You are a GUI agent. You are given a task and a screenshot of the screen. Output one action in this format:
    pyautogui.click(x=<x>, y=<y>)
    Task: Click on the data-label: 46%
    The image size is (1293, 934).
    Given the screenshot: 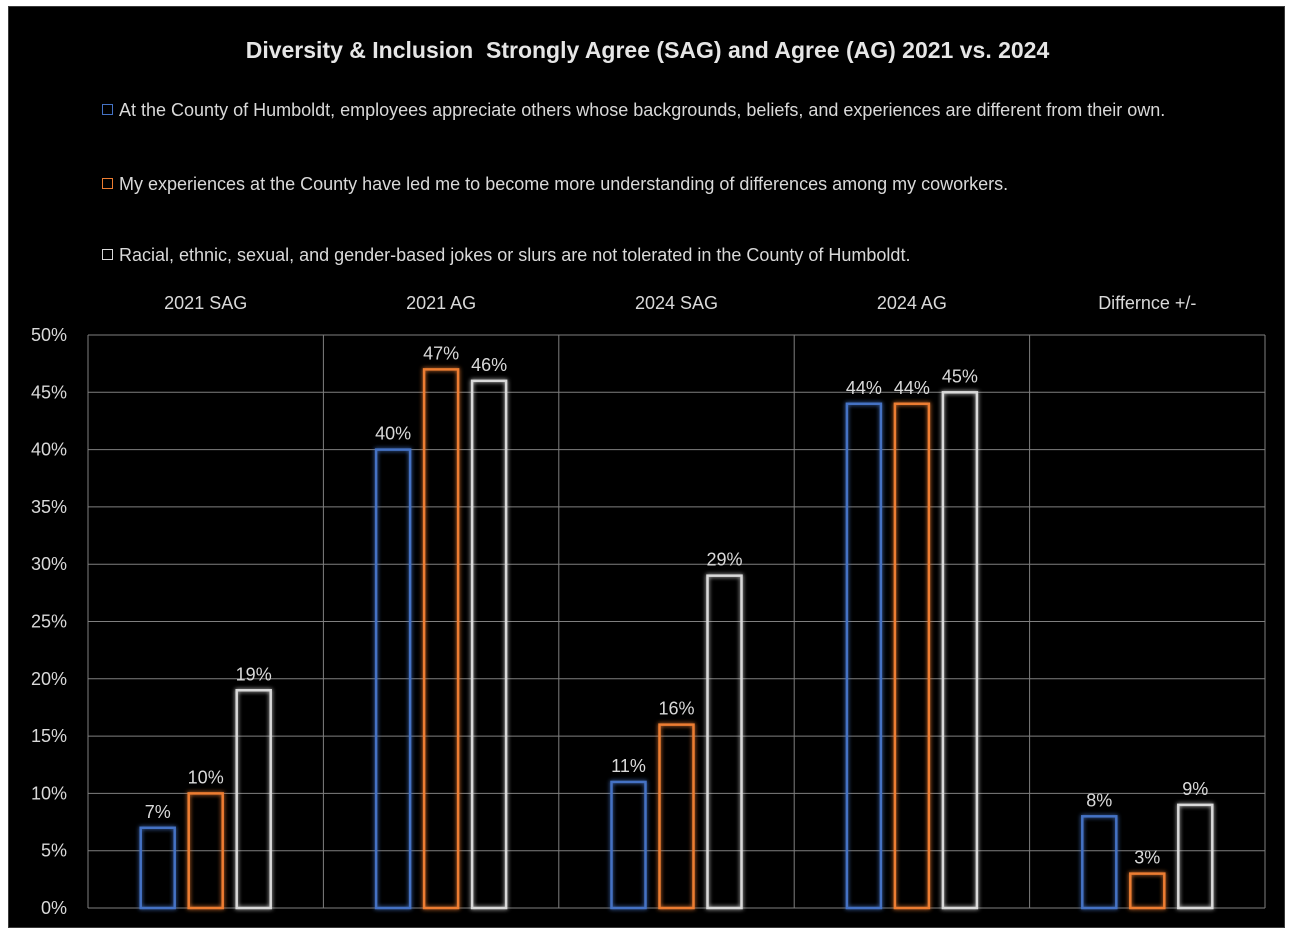 What is the action you would take?
    pyautogui.click(x=489, y=365)
    